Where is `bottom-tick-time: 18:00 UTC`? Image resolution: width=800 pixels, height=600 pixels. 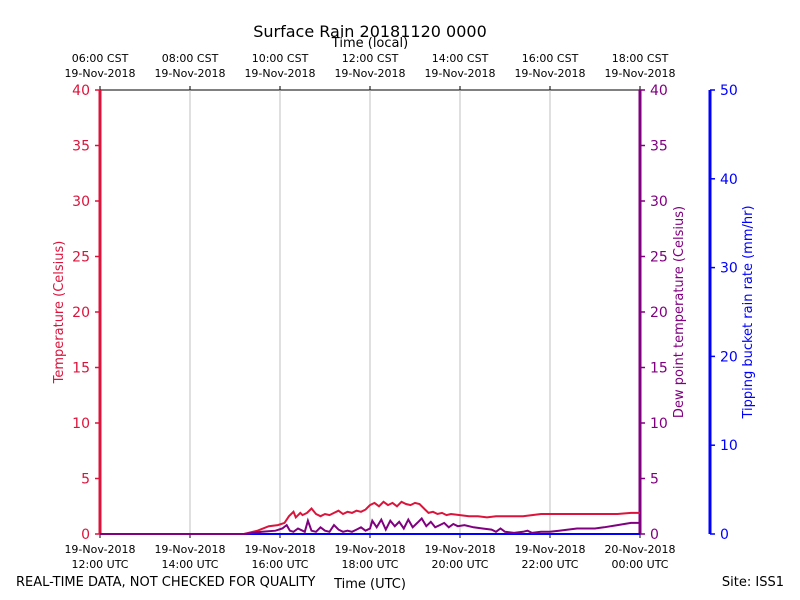
bottom-tick-time: 18:00 UTC is located at coordinates (369, 564).